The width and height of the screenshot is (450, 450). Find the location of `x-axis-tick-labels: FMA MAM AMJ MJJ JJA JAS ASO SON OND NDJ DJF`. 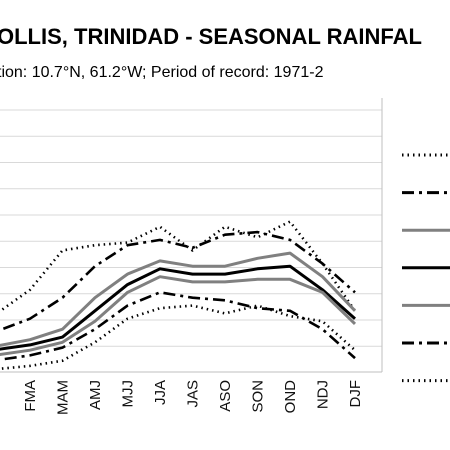

x-axis-tick-labels: FMA MAM AMJ MJJ JJA JAS ASO SON OND NDJ DJF is located at coordinates (193, 397).